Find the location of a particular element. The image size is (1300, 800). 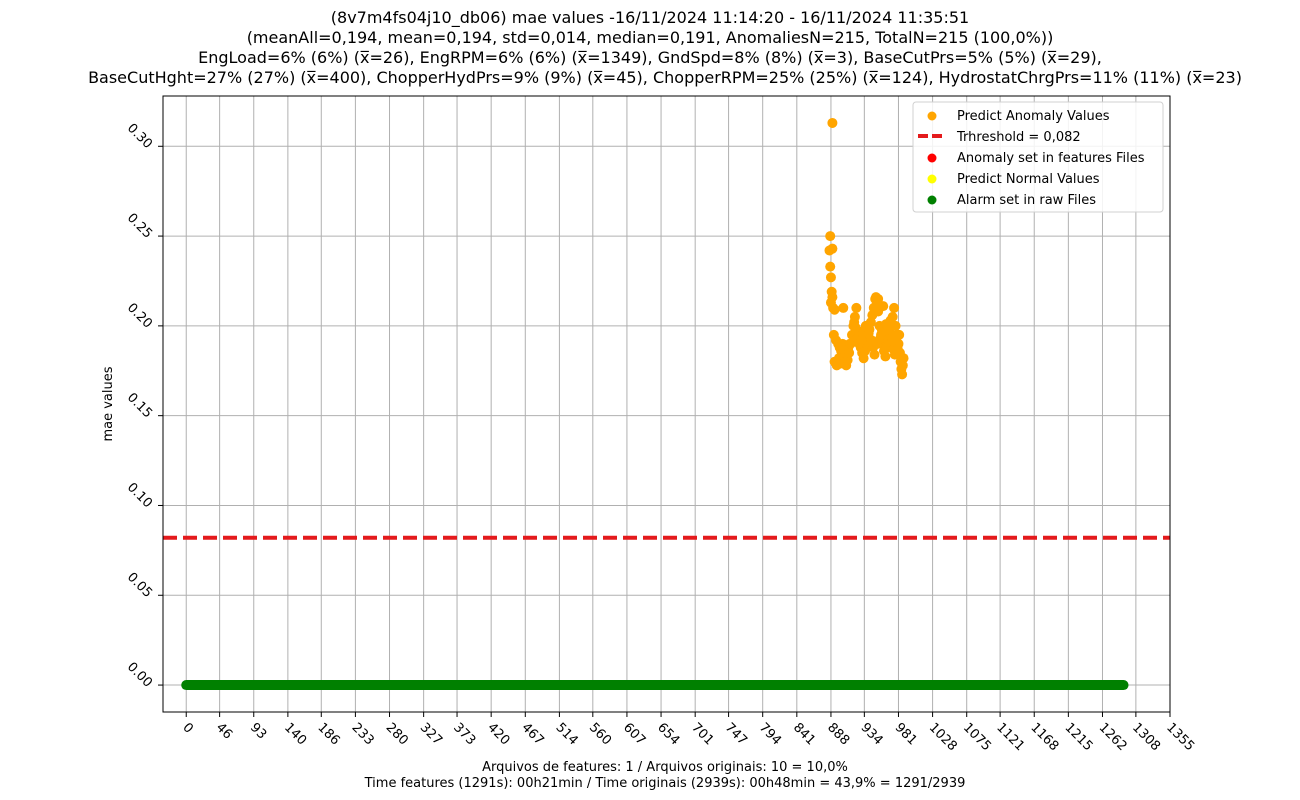

x-tick-label-27: 1262 is located at coordinates (1113, 737).